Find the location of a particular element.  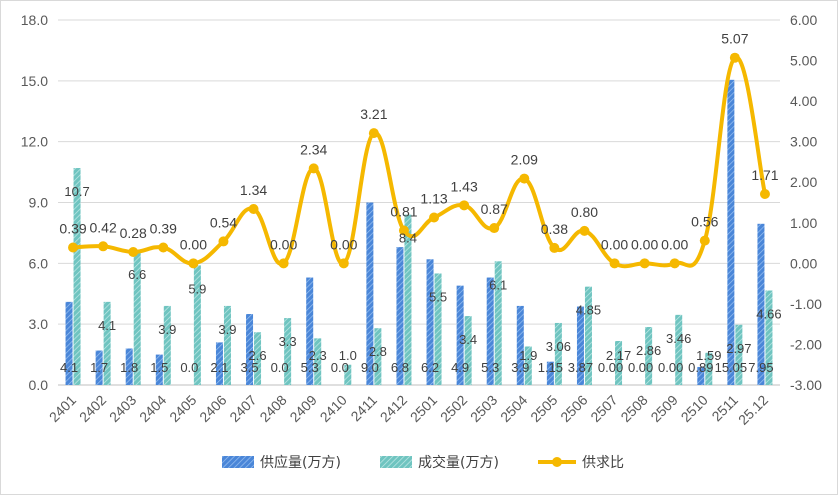

ratio-value-label: 0.80 is located at coordinates (584, 212).